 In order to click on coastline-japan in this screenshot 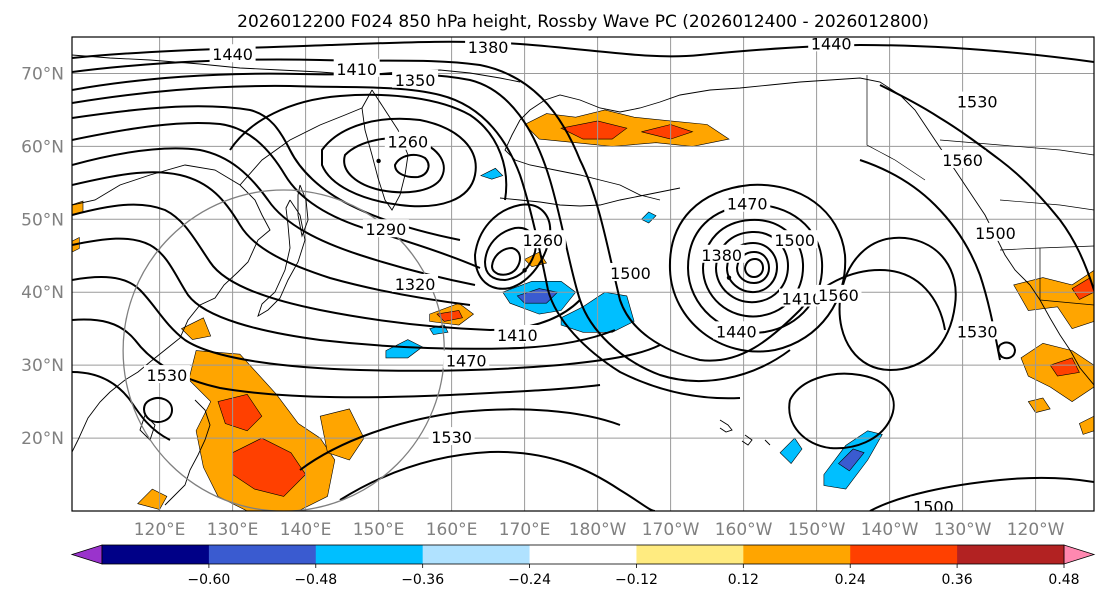, I will do `click(281, 258)`.